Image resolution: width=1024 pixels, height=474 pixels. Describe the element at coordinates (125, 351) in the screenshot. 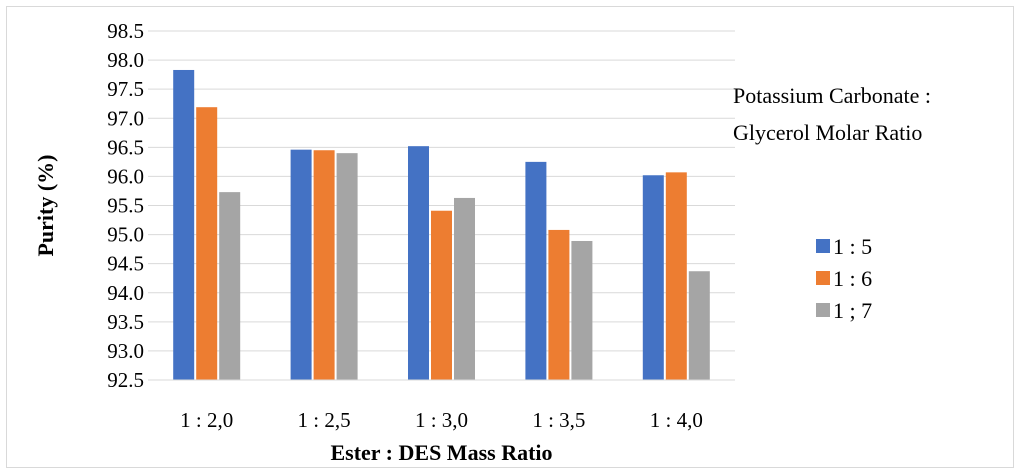

I see `y-tick-label: 93.0` at that location.